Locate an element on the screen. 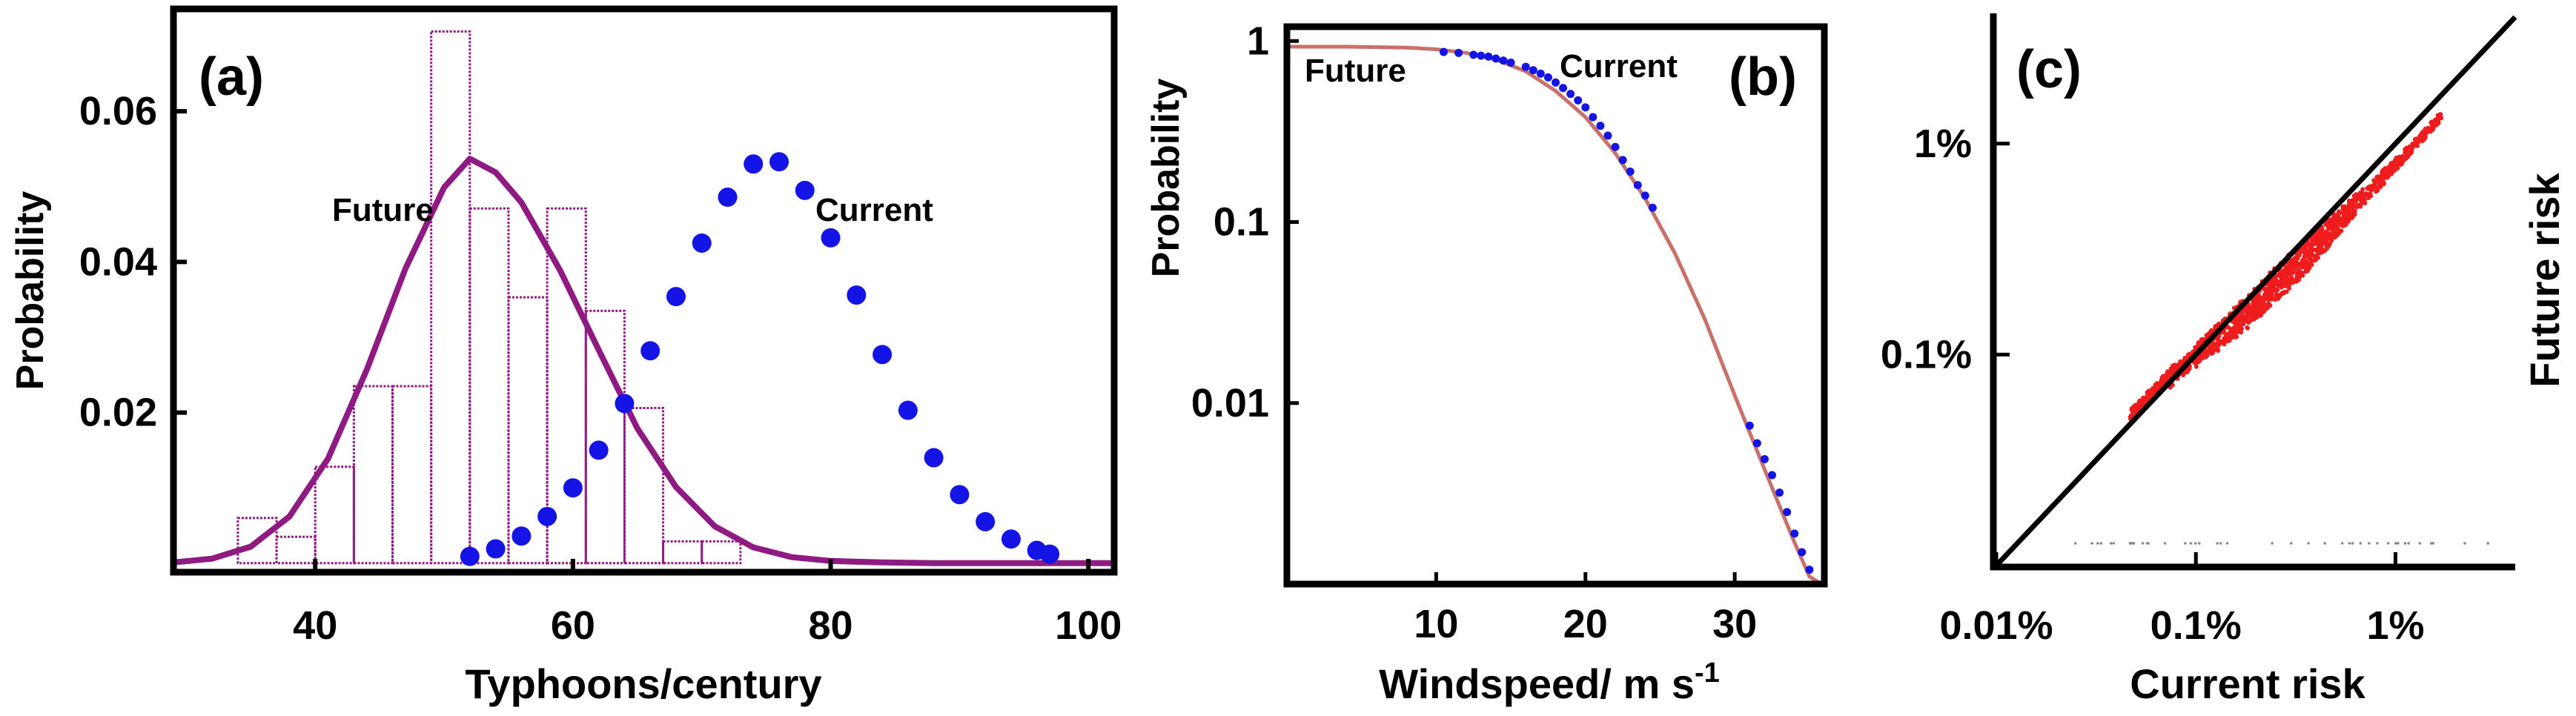 The width and height of the screenshot is (2576, 716). current-dots-a is located at coordinates (760, 359).